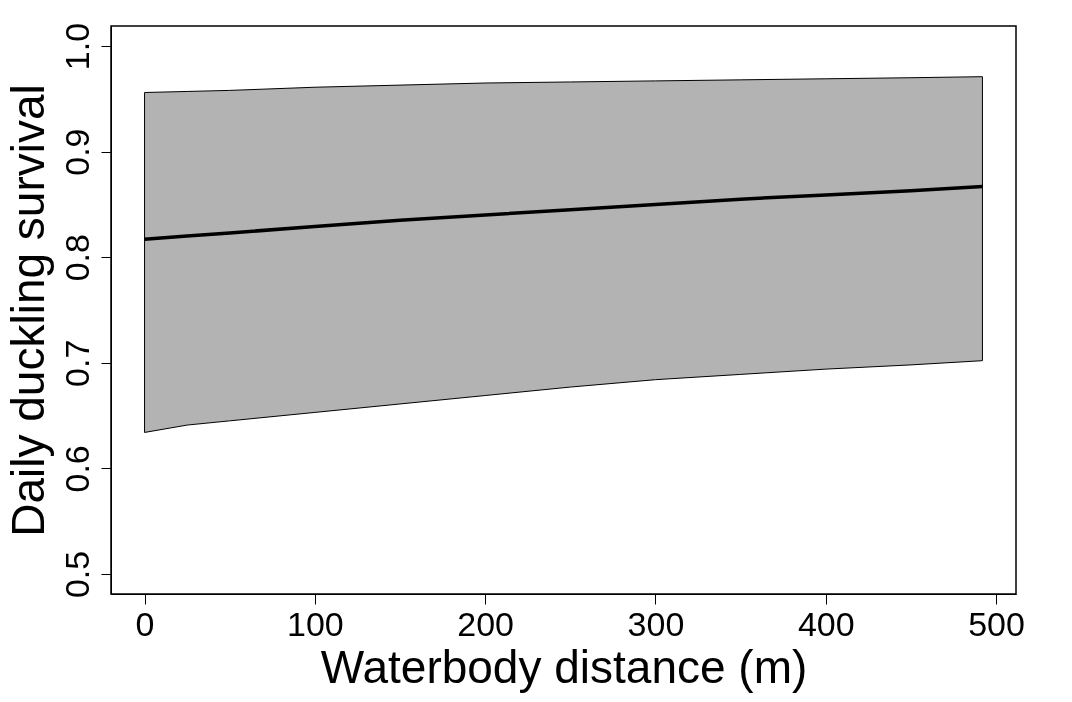 The width and height of the screenshot is (1072, 702). Describe the element at coordinates (76, 574) in the screenshot. I see `y-tick-label: 0.5` at that location.